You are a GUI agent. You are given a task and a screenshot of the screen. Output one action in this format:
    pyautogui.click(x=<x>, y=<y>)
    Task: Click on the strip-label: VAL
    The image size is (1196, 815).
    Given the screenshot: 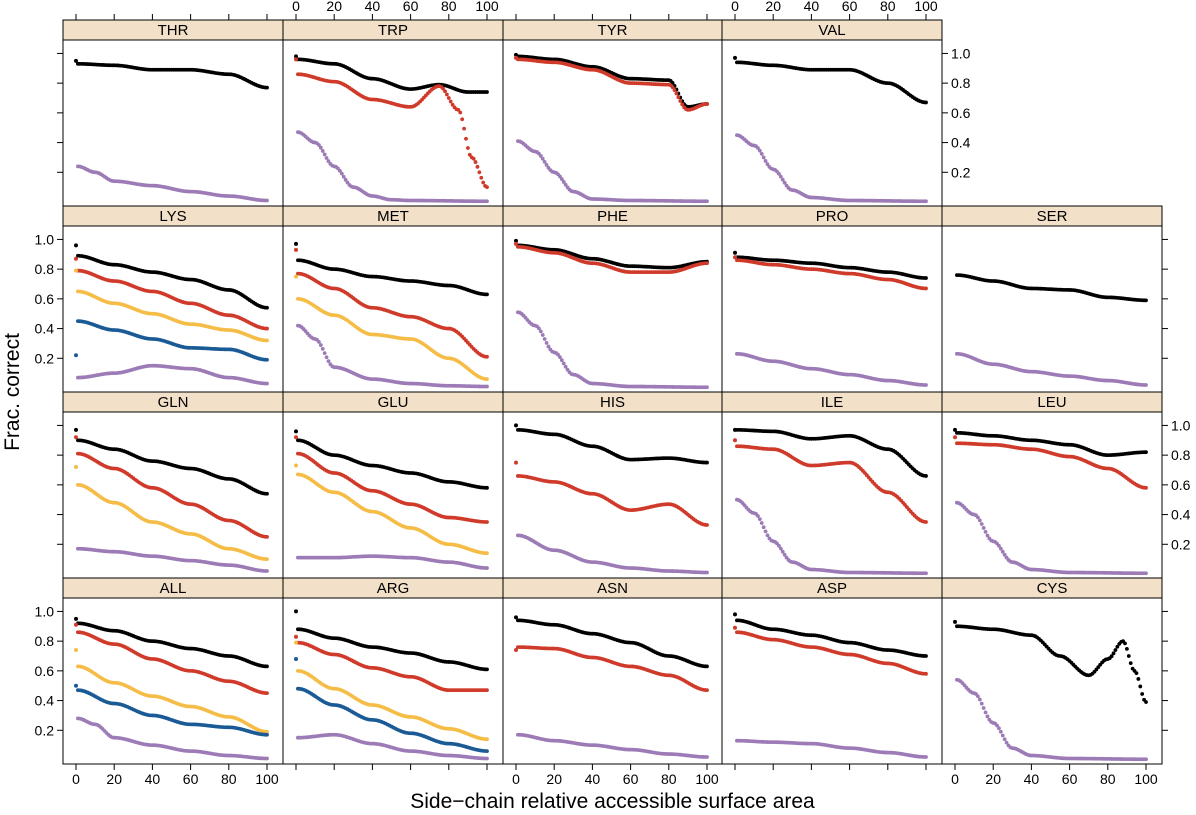 What is the action you would take?
    pyautogui.click(x=831, y=30)
    